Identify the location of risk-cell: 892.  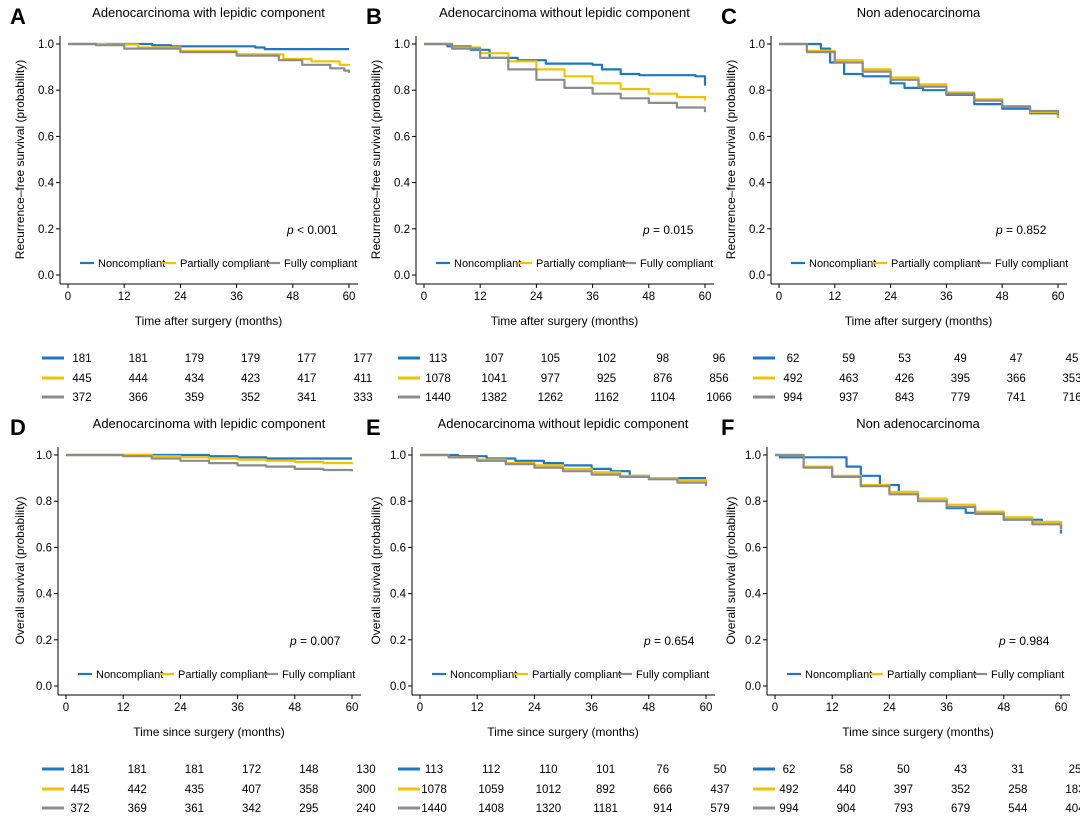
(605, 790).